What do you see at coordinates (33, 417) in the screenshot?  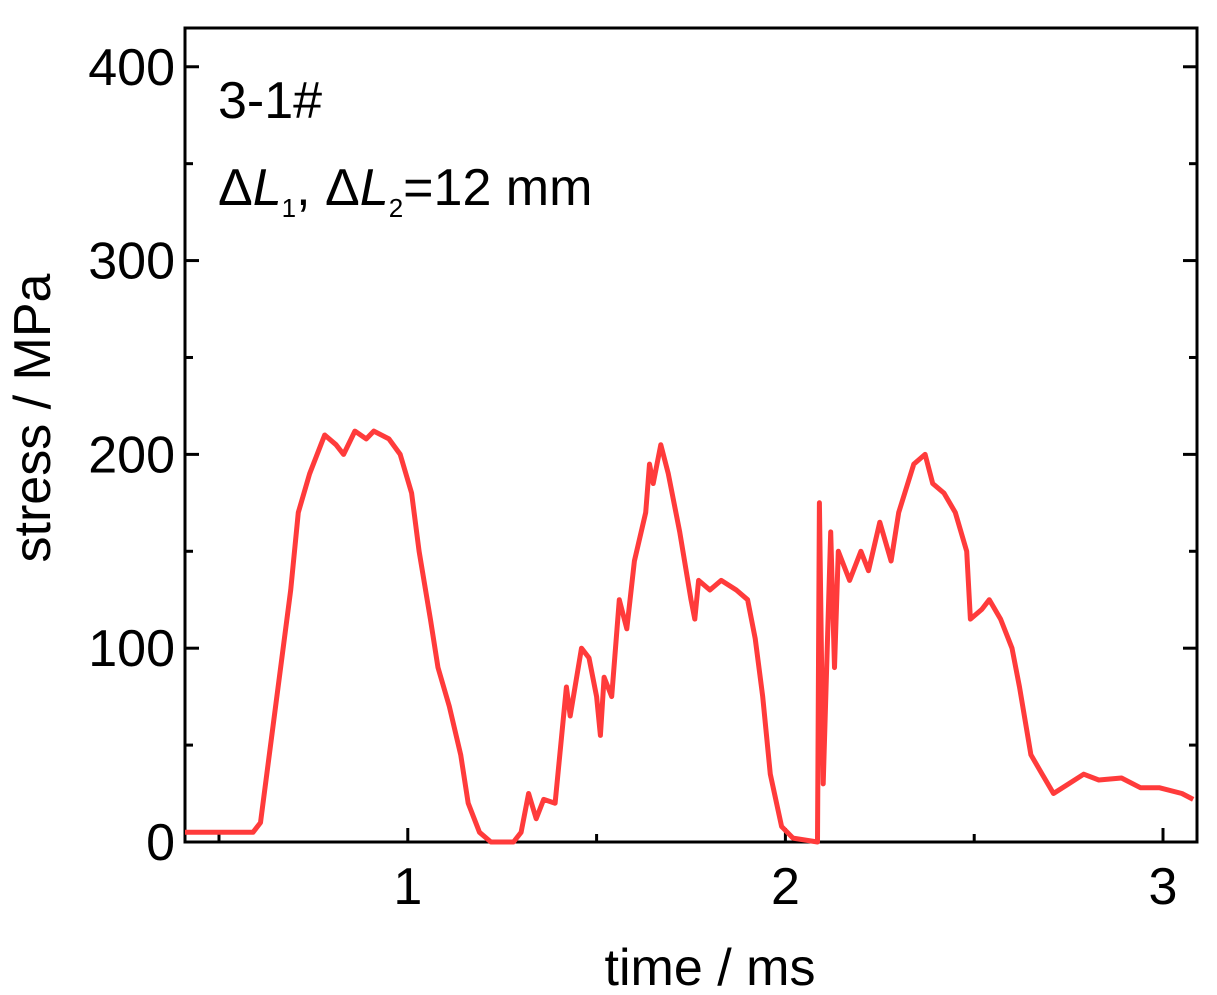 I see `y-axis-title: stress / MPa` at bounding box center [33, 417].